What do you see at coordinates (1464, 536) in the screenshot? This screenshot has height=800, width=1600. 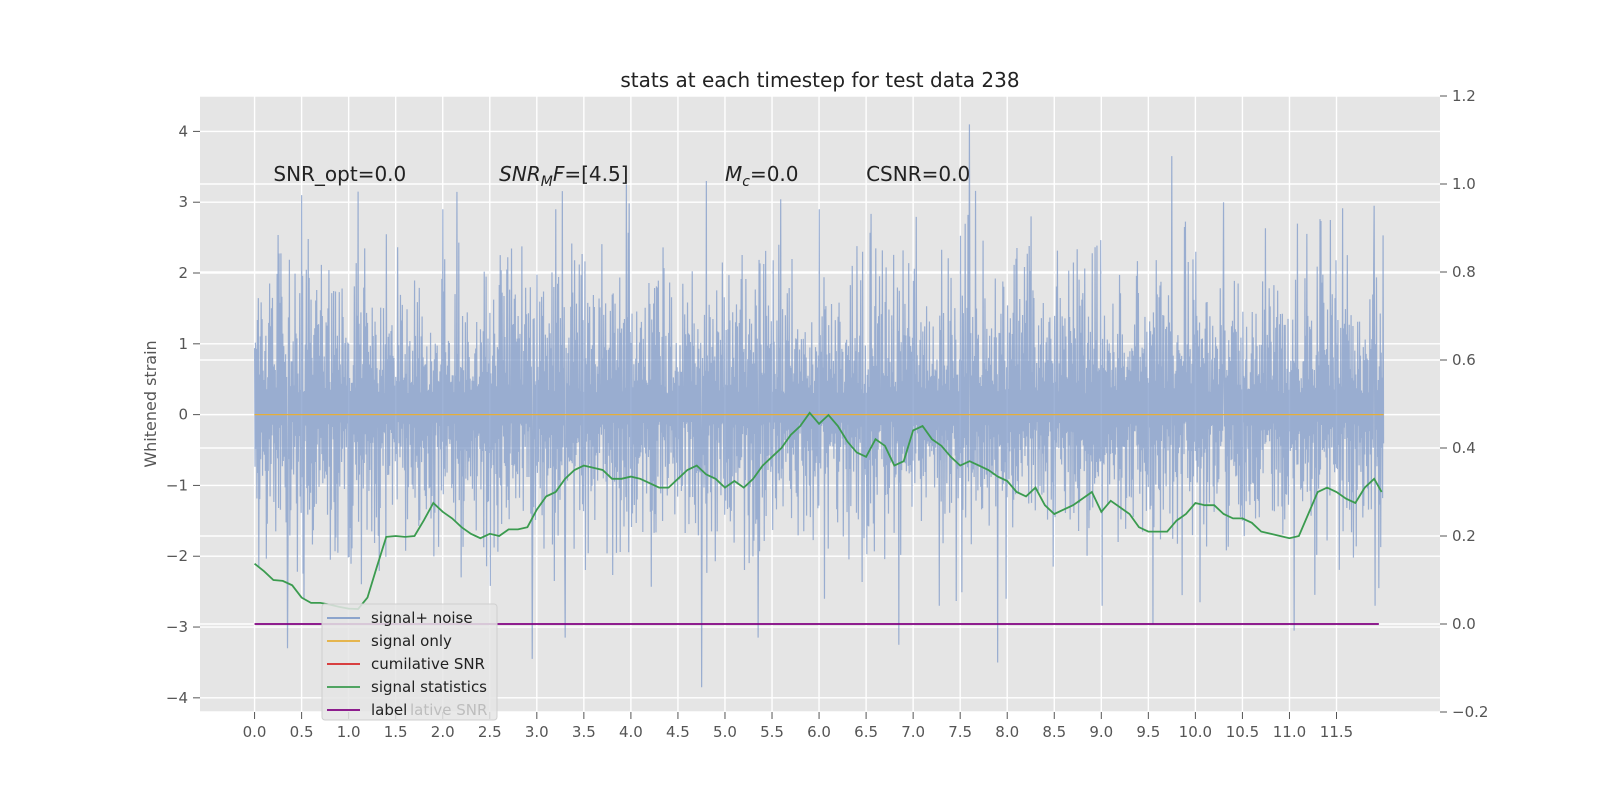 I see `y2-tick-label: 0.2` at bounding box center [1464, 536].